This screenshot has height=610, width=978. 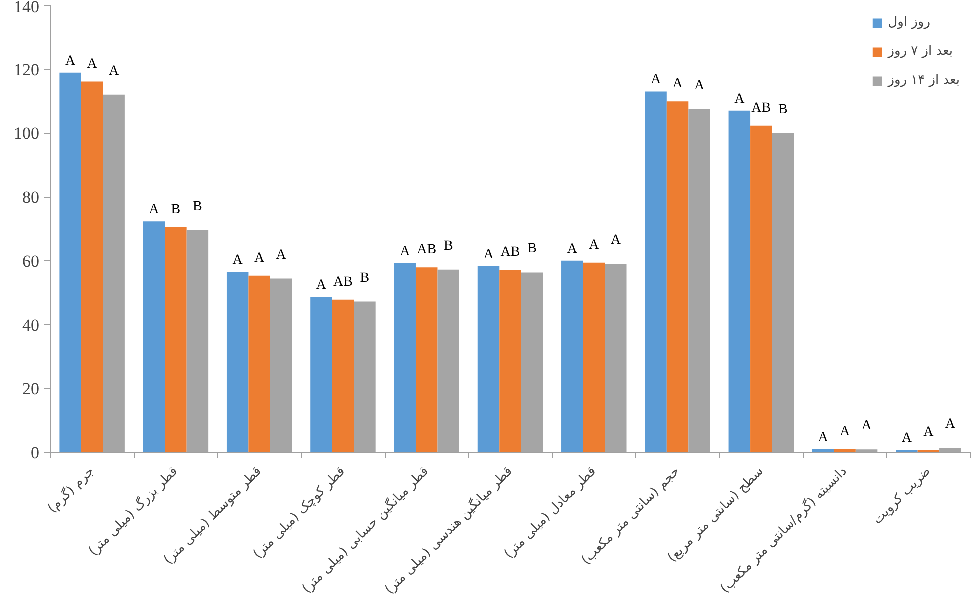 I want to click on legend-label: روز اول, so click(x=909, y=22).